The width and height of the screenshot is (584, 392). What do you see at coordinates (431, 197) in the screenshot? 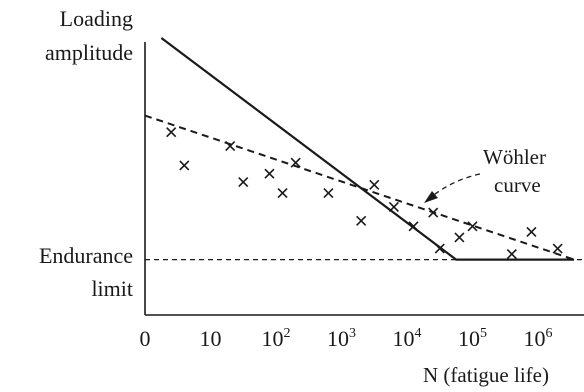
I see `annotation-arrowhead` at bounding box center [431, 197].